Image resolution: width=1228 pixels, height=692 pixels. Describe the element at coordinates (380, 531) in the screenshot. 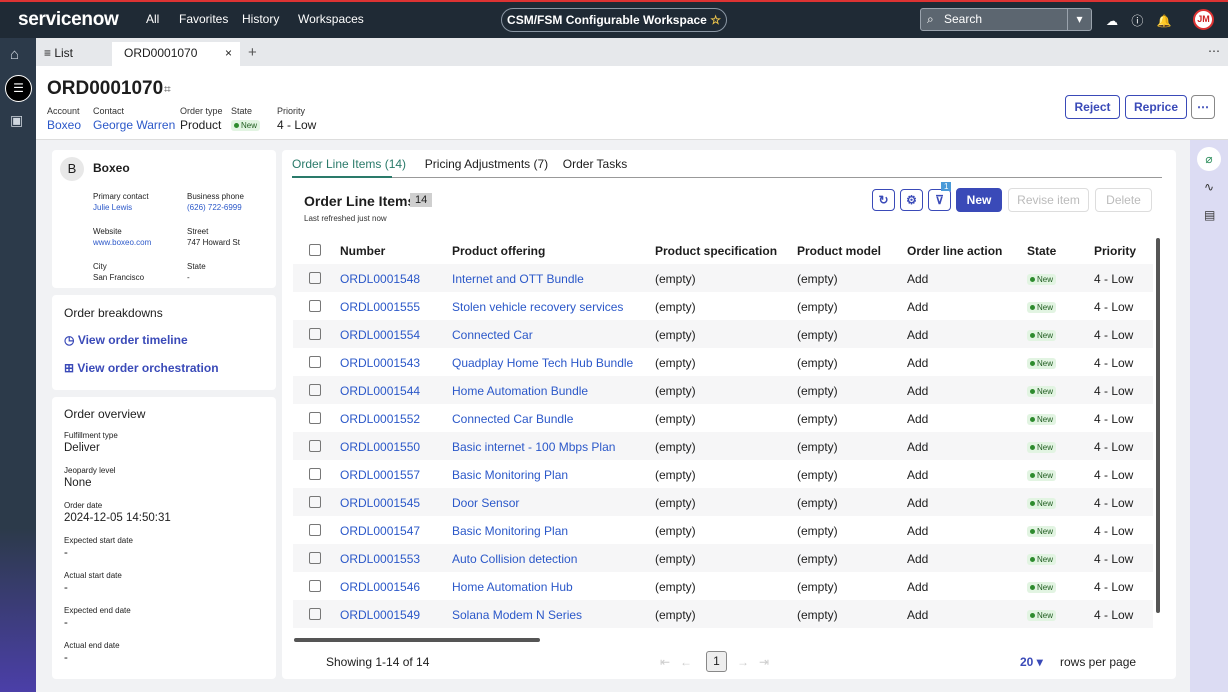

I see `cell: ORDL0001547` at that location.